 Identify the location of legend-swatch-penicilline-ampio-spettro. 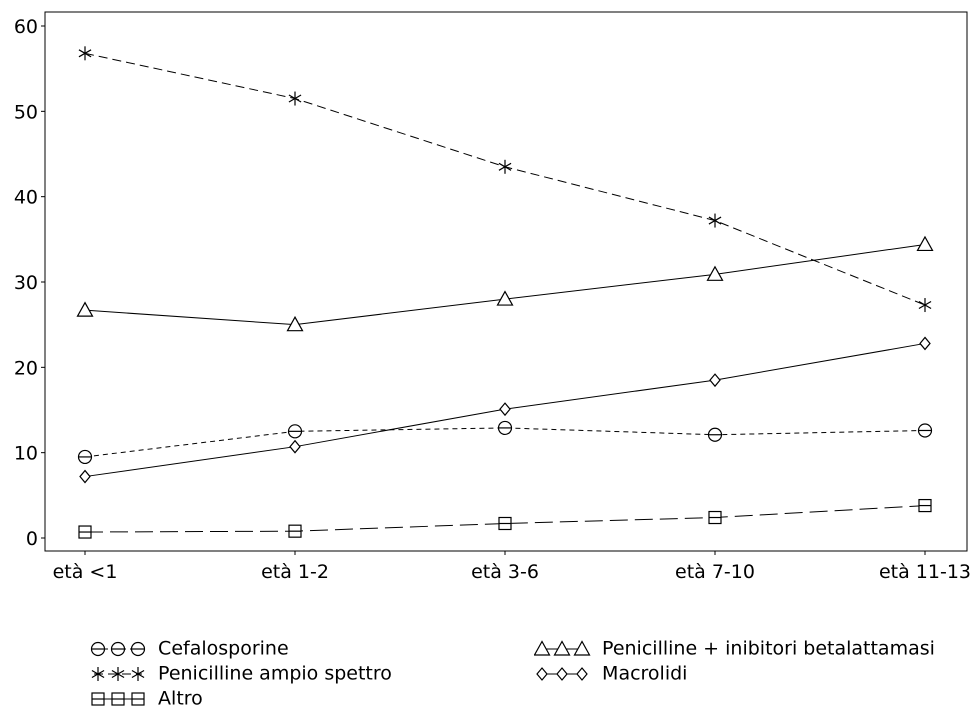
(118, 673).